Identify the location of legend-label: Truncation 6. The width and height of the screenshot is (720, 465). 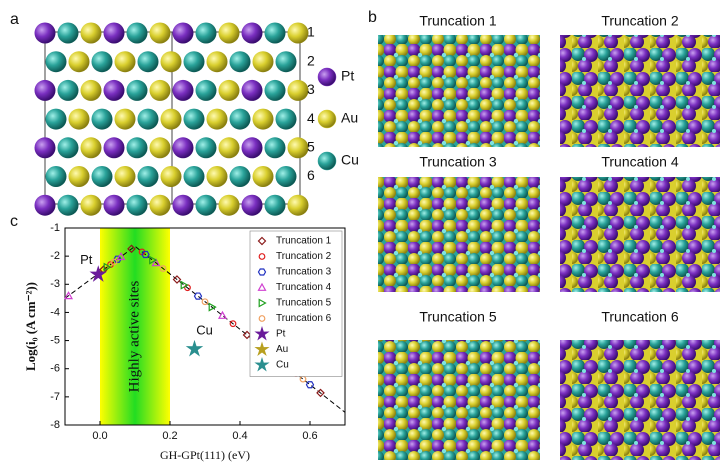
(304, 318).